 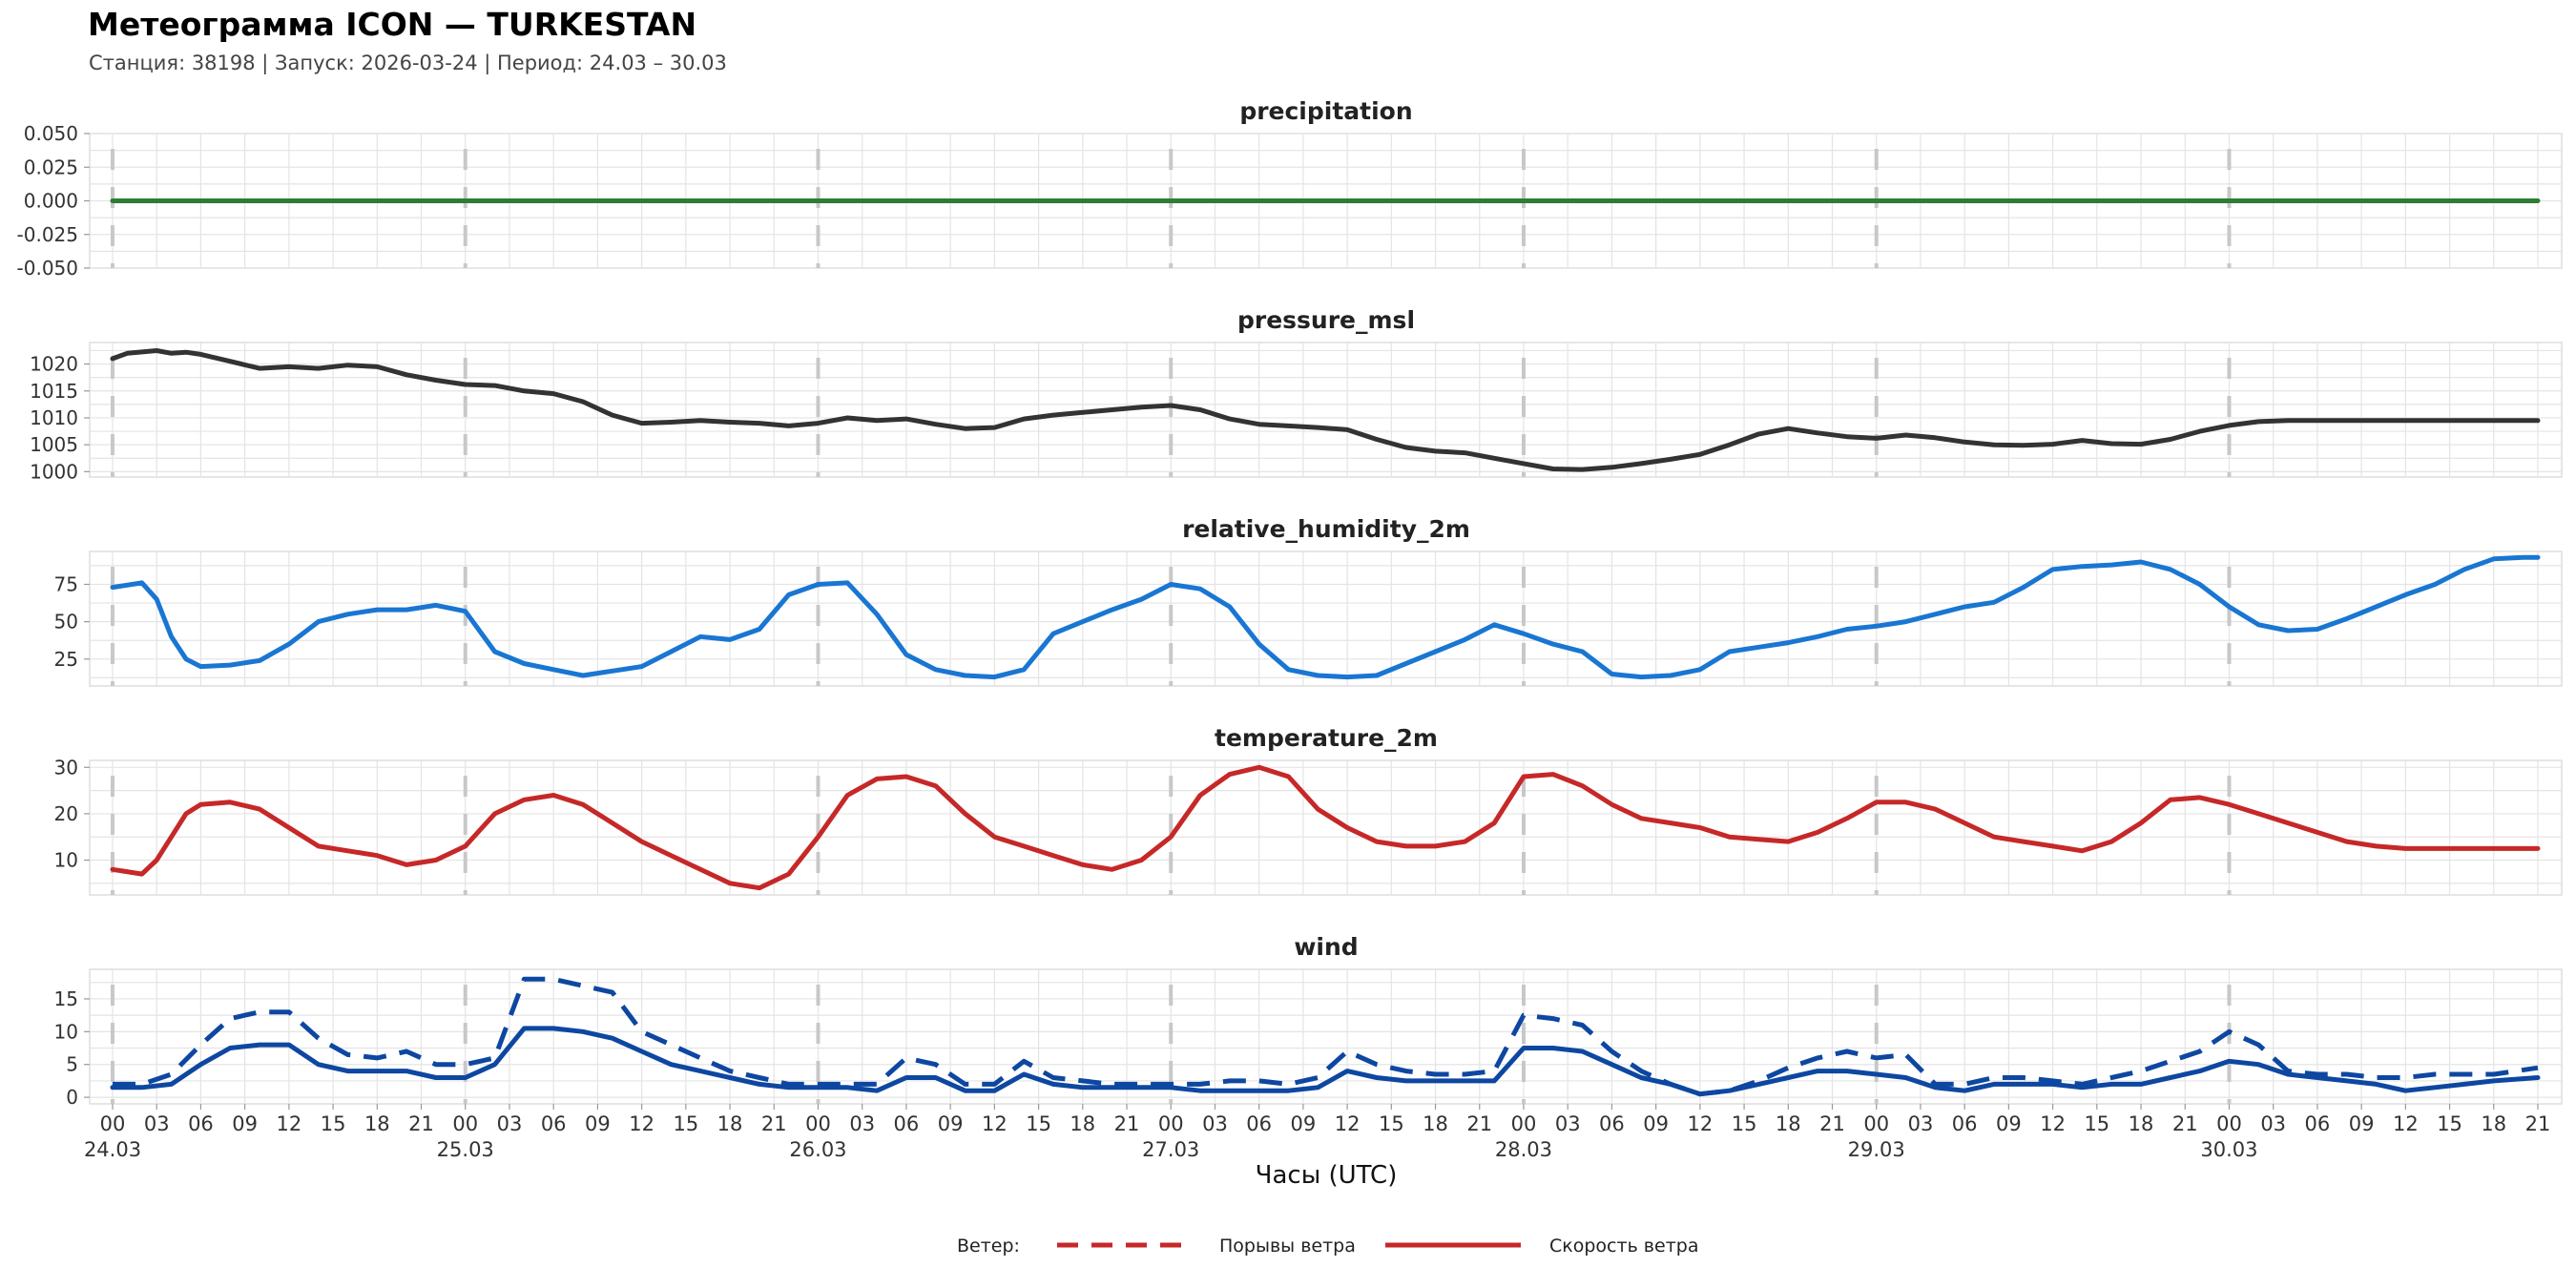 I want to click on chart-title: Метеограмма ICON — TURKESTAN, so click(x=392, y=24).